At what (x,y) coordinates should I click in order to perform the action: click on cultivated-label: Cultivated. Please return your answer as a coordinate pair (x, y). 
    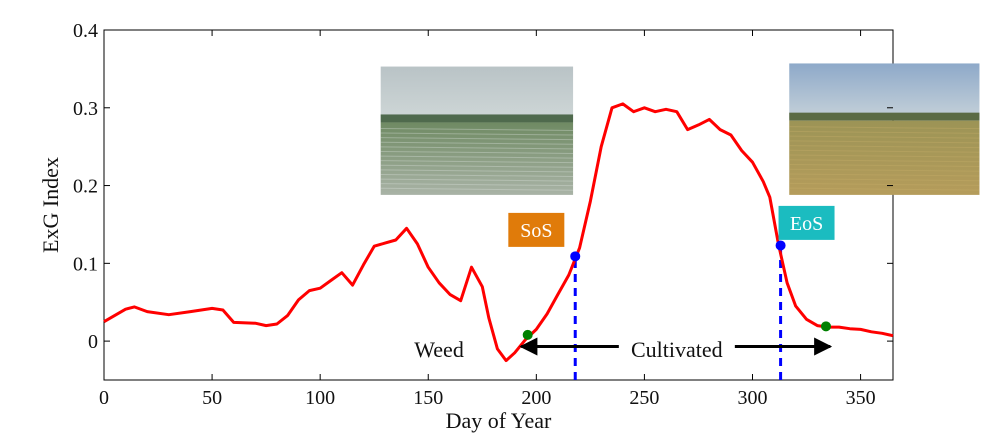
    Looking at the image, I should click on (677, 349).